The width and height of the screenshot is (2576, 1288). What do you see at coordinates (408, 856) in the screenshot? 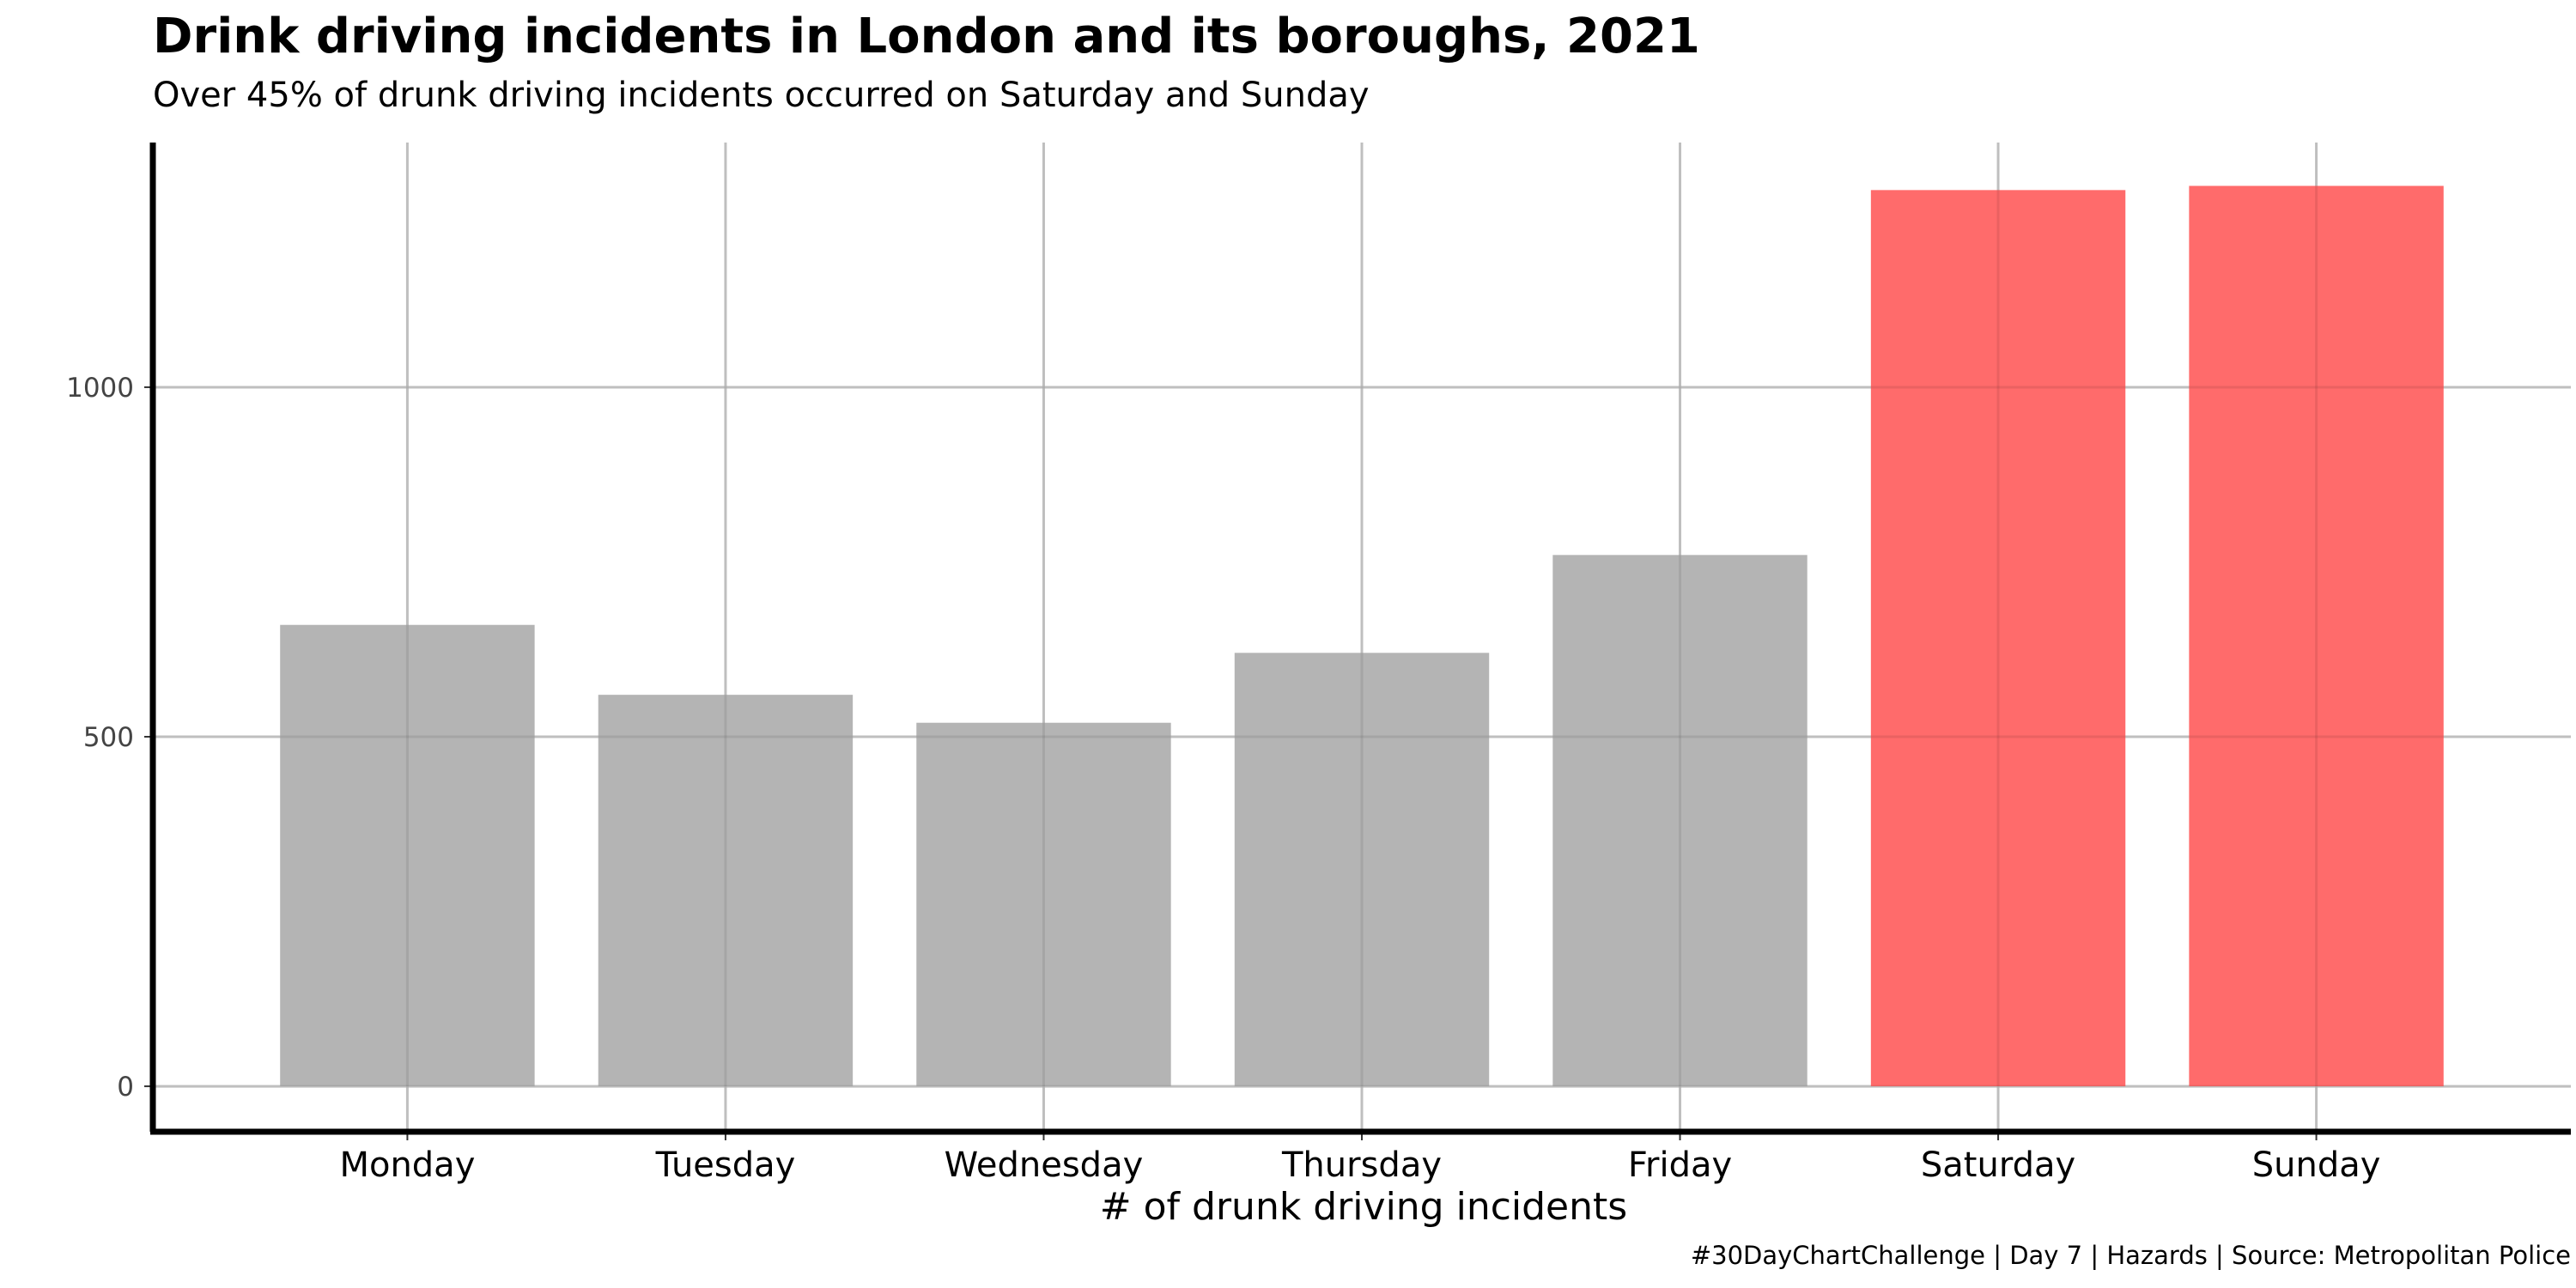
I see `bar-monday` at bounding box center [408, 856].